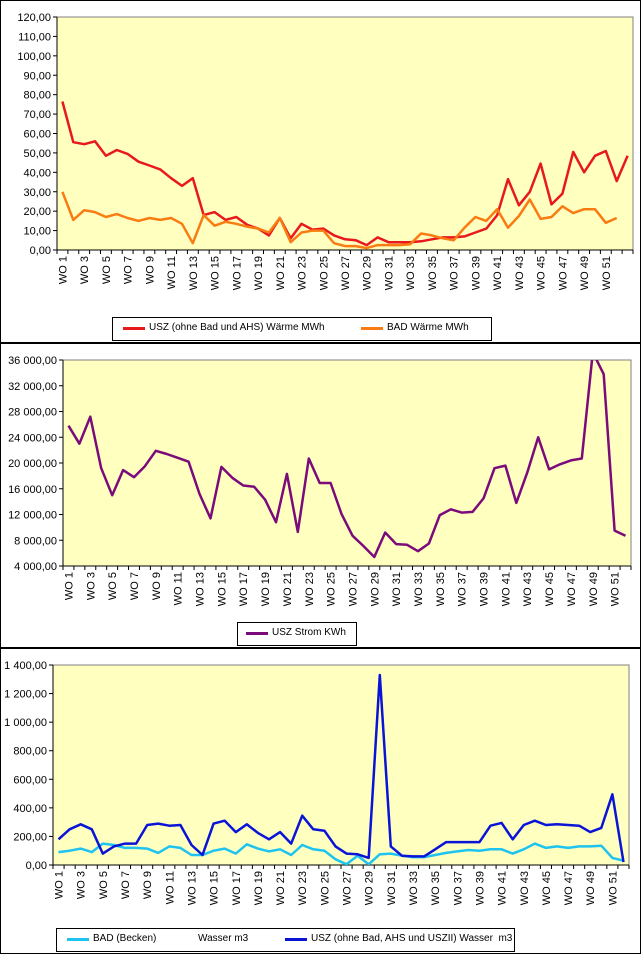 The height and width of the screenshot is (955, 641). Describe the element at coordinates (25, 723) in the screenshot. I see `y-tick-label: 1 000,00` at that location.